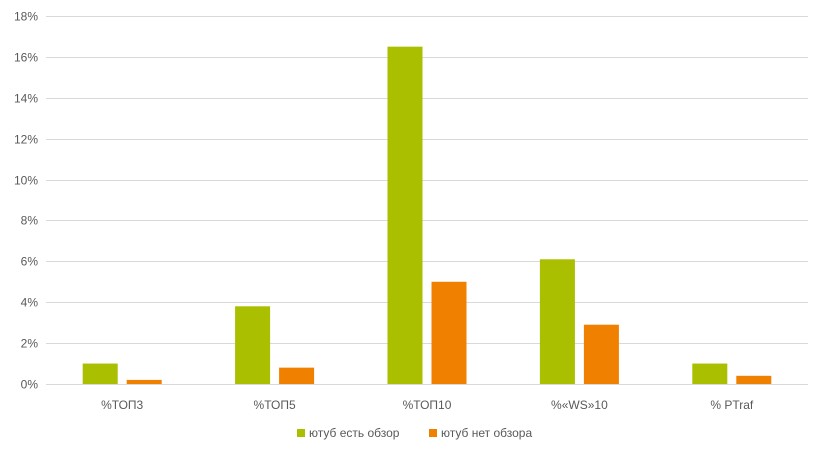 The image size is (832, 454). What do you see at coordinates (26, 201) in the screenshot?
I see `y-axis-tick-labels: 0% 2% 4% 6% 8% 10% 12% 14% 16% 18%` at bounding box center [26, 201].